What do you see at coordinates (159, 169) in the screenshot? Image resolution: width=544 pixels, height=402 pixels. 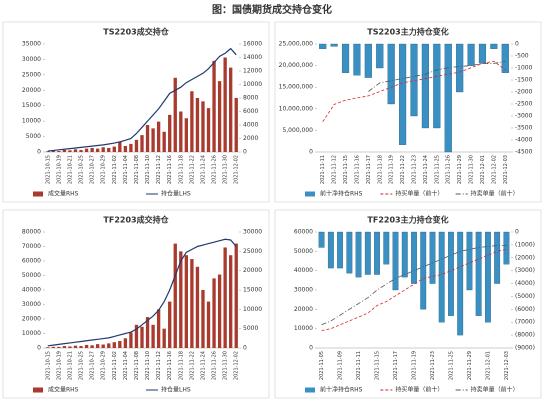 I see `x-tick-label: 2021-11-12` at bounding box center [159, 169].